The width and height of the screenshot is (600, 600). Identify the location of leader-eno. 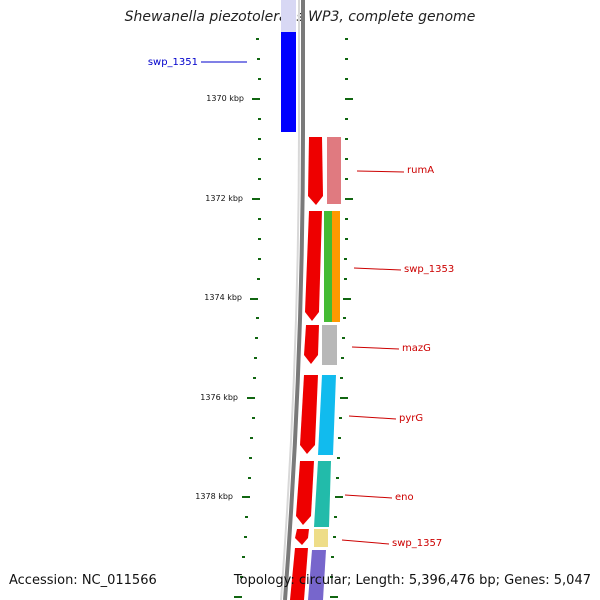
(368, 496).